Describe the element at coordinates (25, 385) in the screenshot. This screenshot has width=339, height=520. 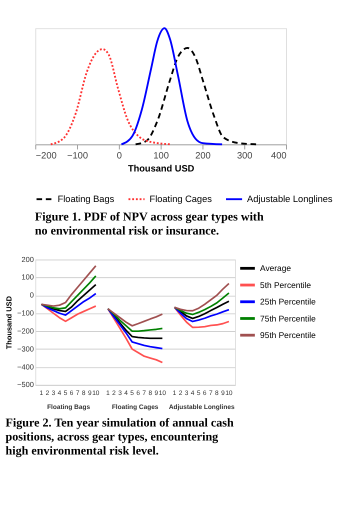
I see `y-tick-label: −500` at that location.